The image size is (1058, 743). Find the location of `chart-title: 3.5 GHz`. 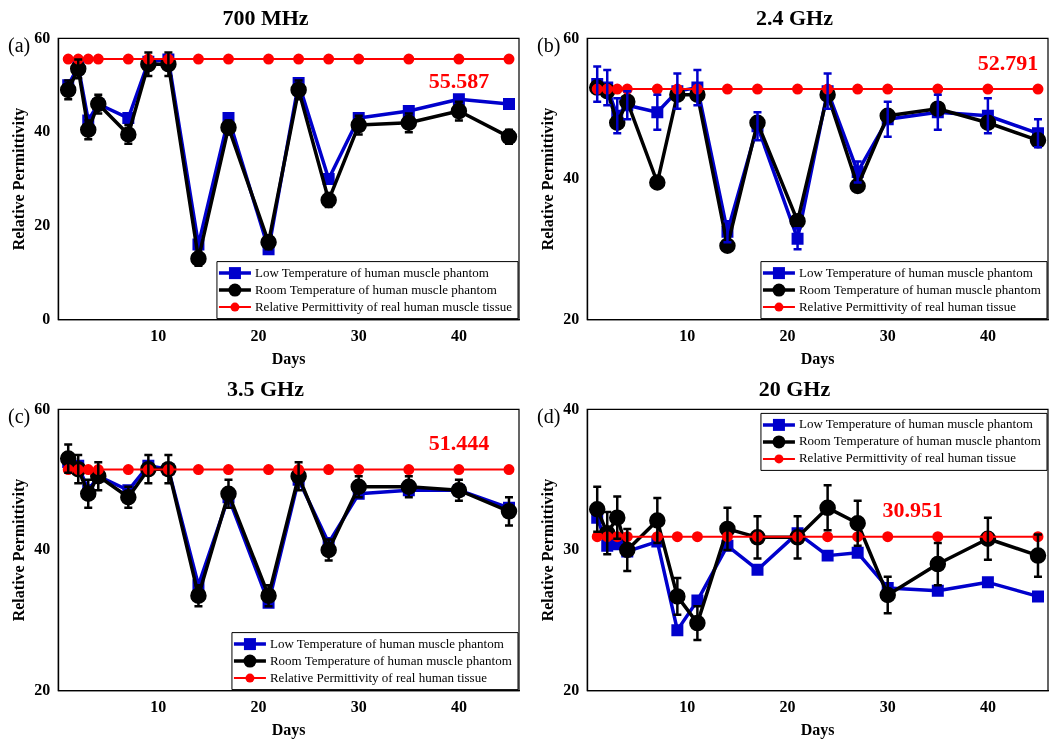

chart-title: 3.5 GHz is located at coordinates (266, 388).